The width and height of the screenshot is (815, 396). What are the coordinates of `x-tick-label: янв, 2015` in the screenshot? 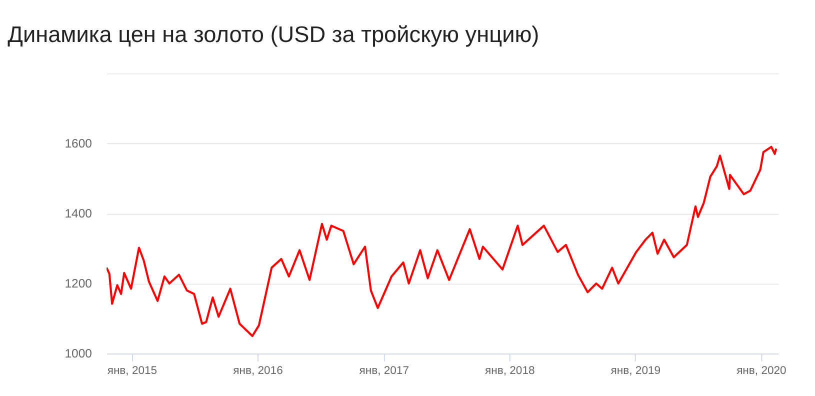 It's located at (132, 370).